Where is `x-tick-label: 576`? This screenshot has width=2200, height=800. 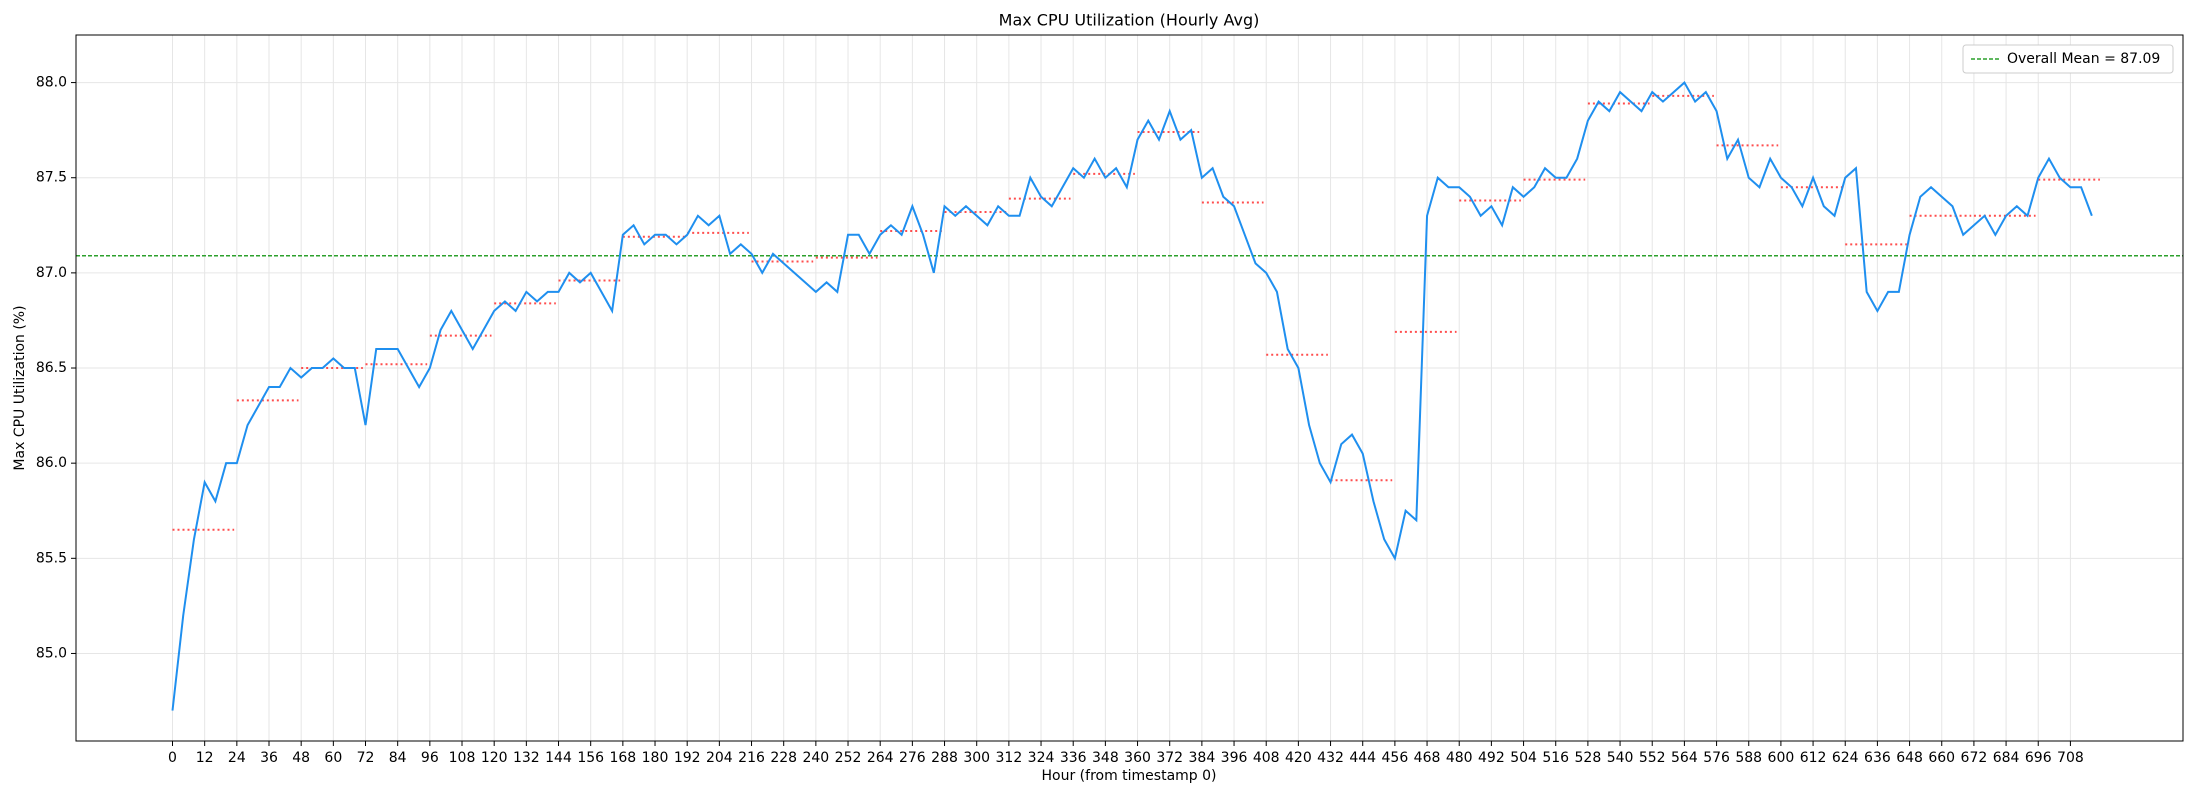 x-tick-label: 576 is located at coordinates (1716, 758).